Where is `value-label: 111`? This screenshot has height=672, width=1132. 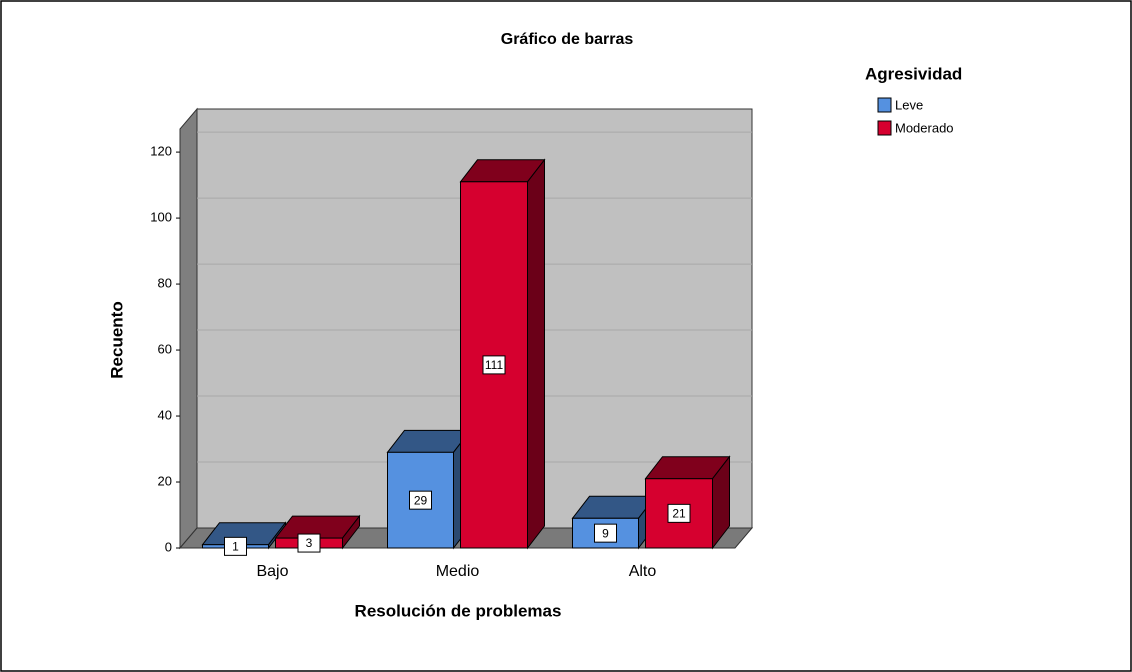
value-label: 111 is located at coordinates (494, 365).